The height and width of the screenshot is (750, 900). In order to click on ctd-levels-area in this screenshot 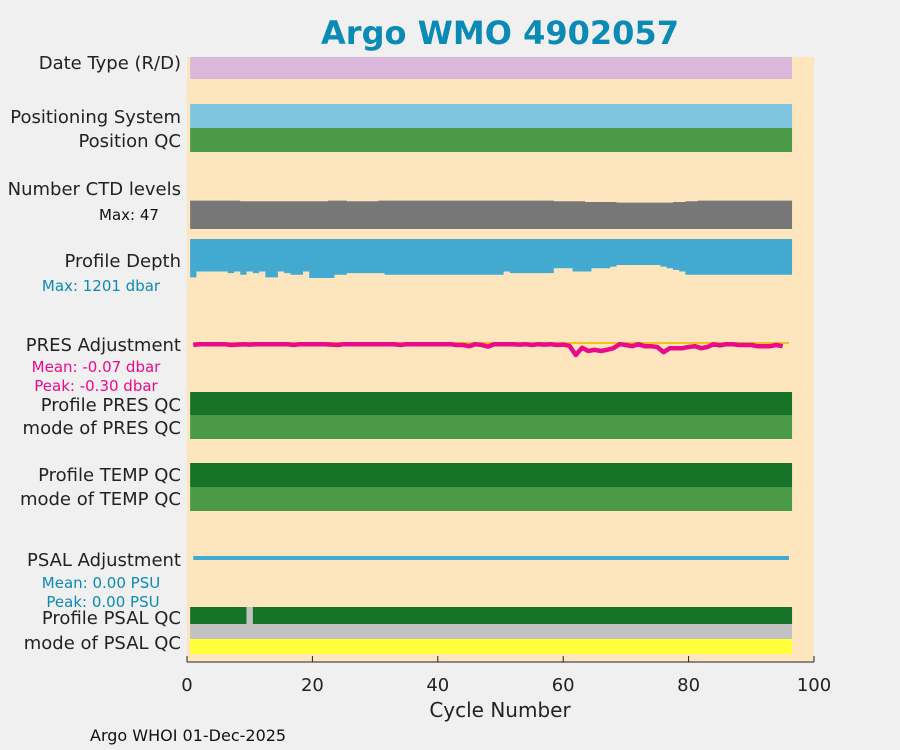, I will do `click(491, 214)`.